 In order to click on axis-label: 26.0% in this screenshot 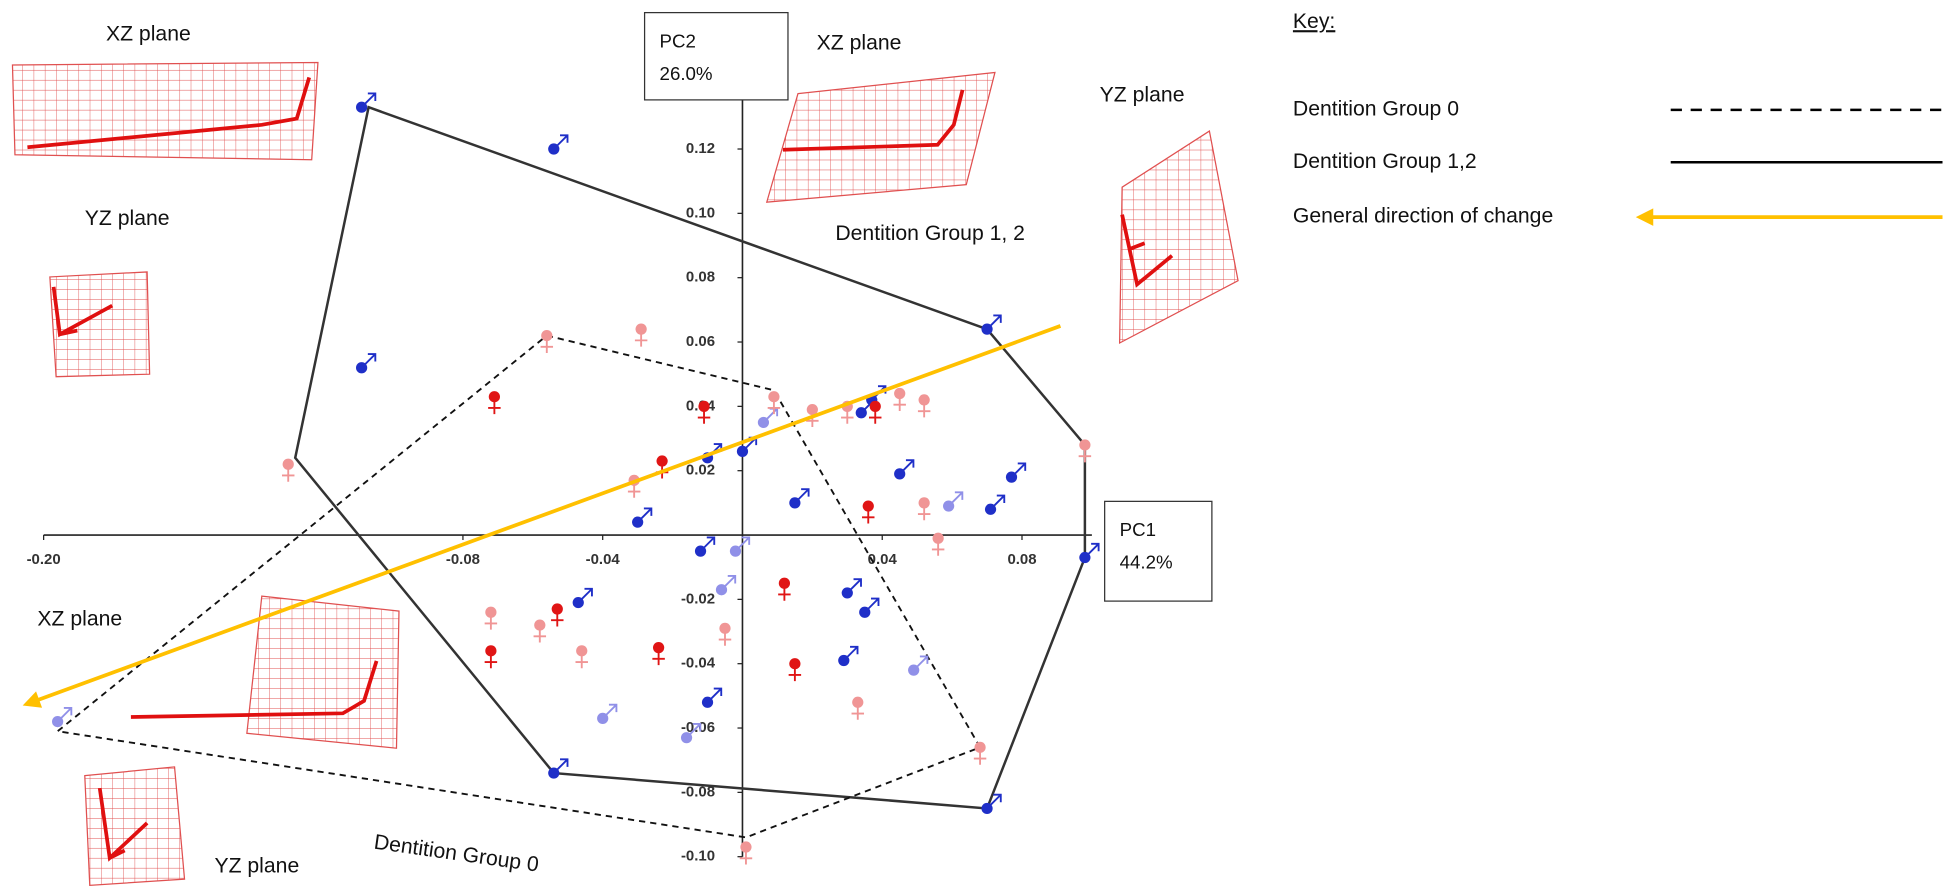, I will do `click(686, 73)`.